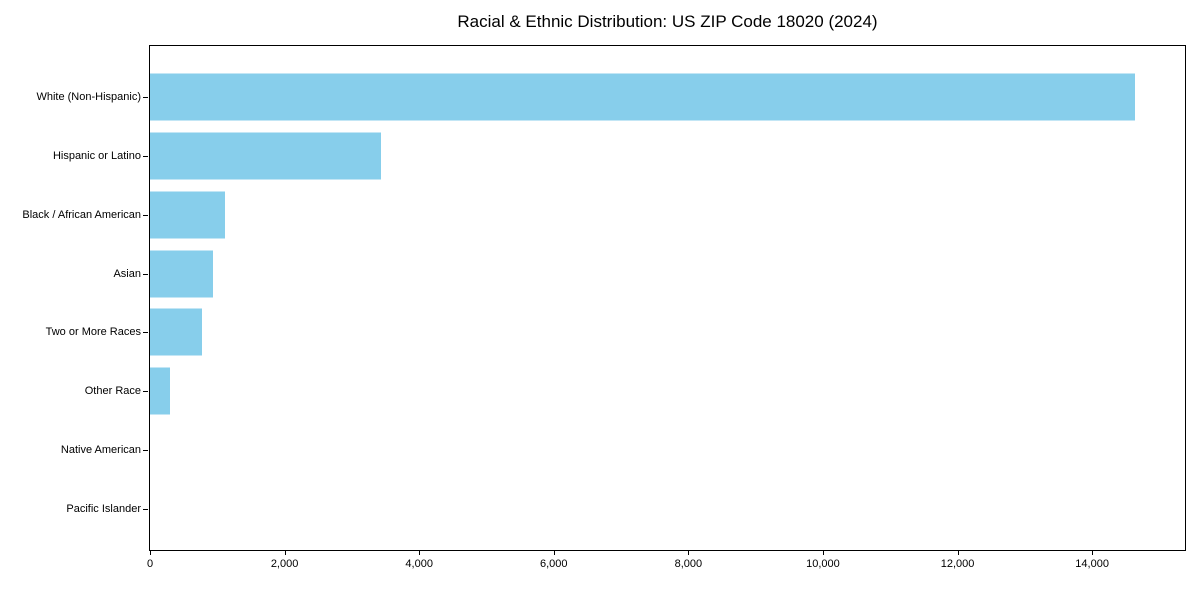 The width and height of the screenshot is (1200, 600). Describe the element at coordinates (688, 564) in the screenshot. I see `x-axis-tick-label: 8,000` at that location.